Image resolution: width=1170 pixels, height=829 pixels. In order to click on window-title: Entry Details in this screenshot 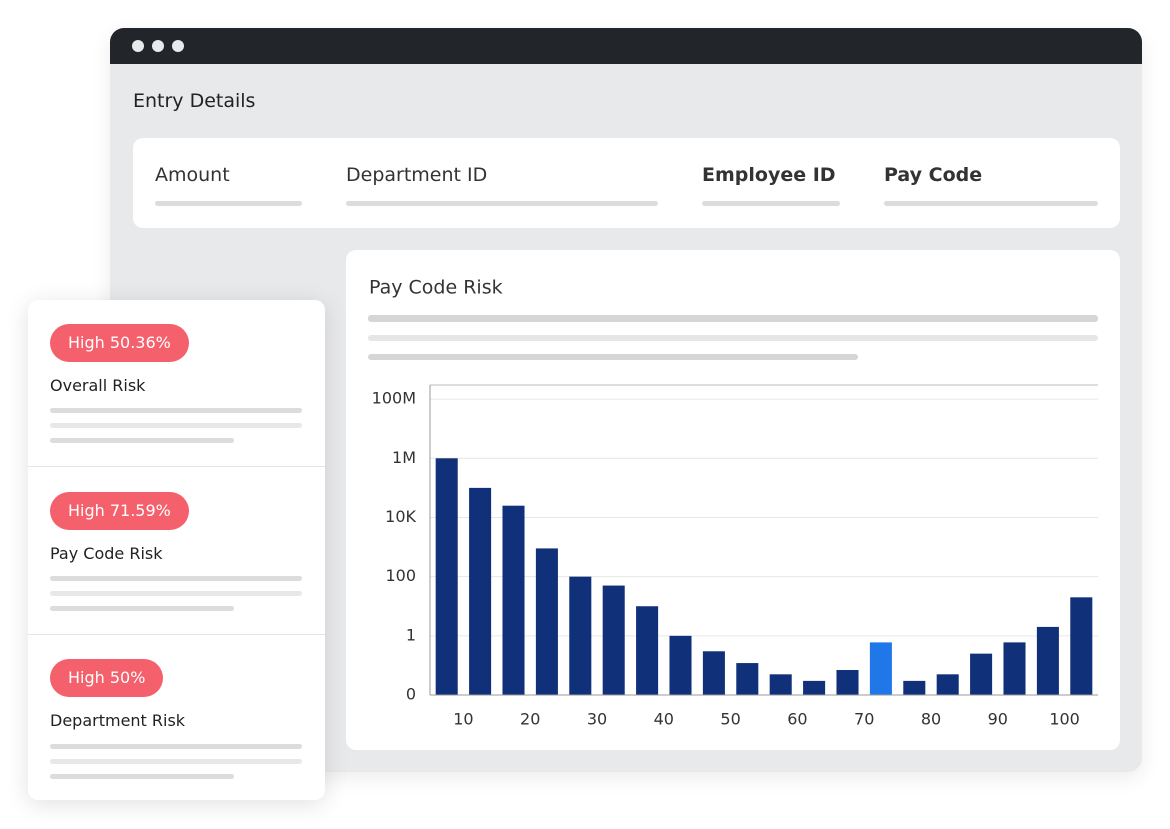, I will do `click(194, 101)`.